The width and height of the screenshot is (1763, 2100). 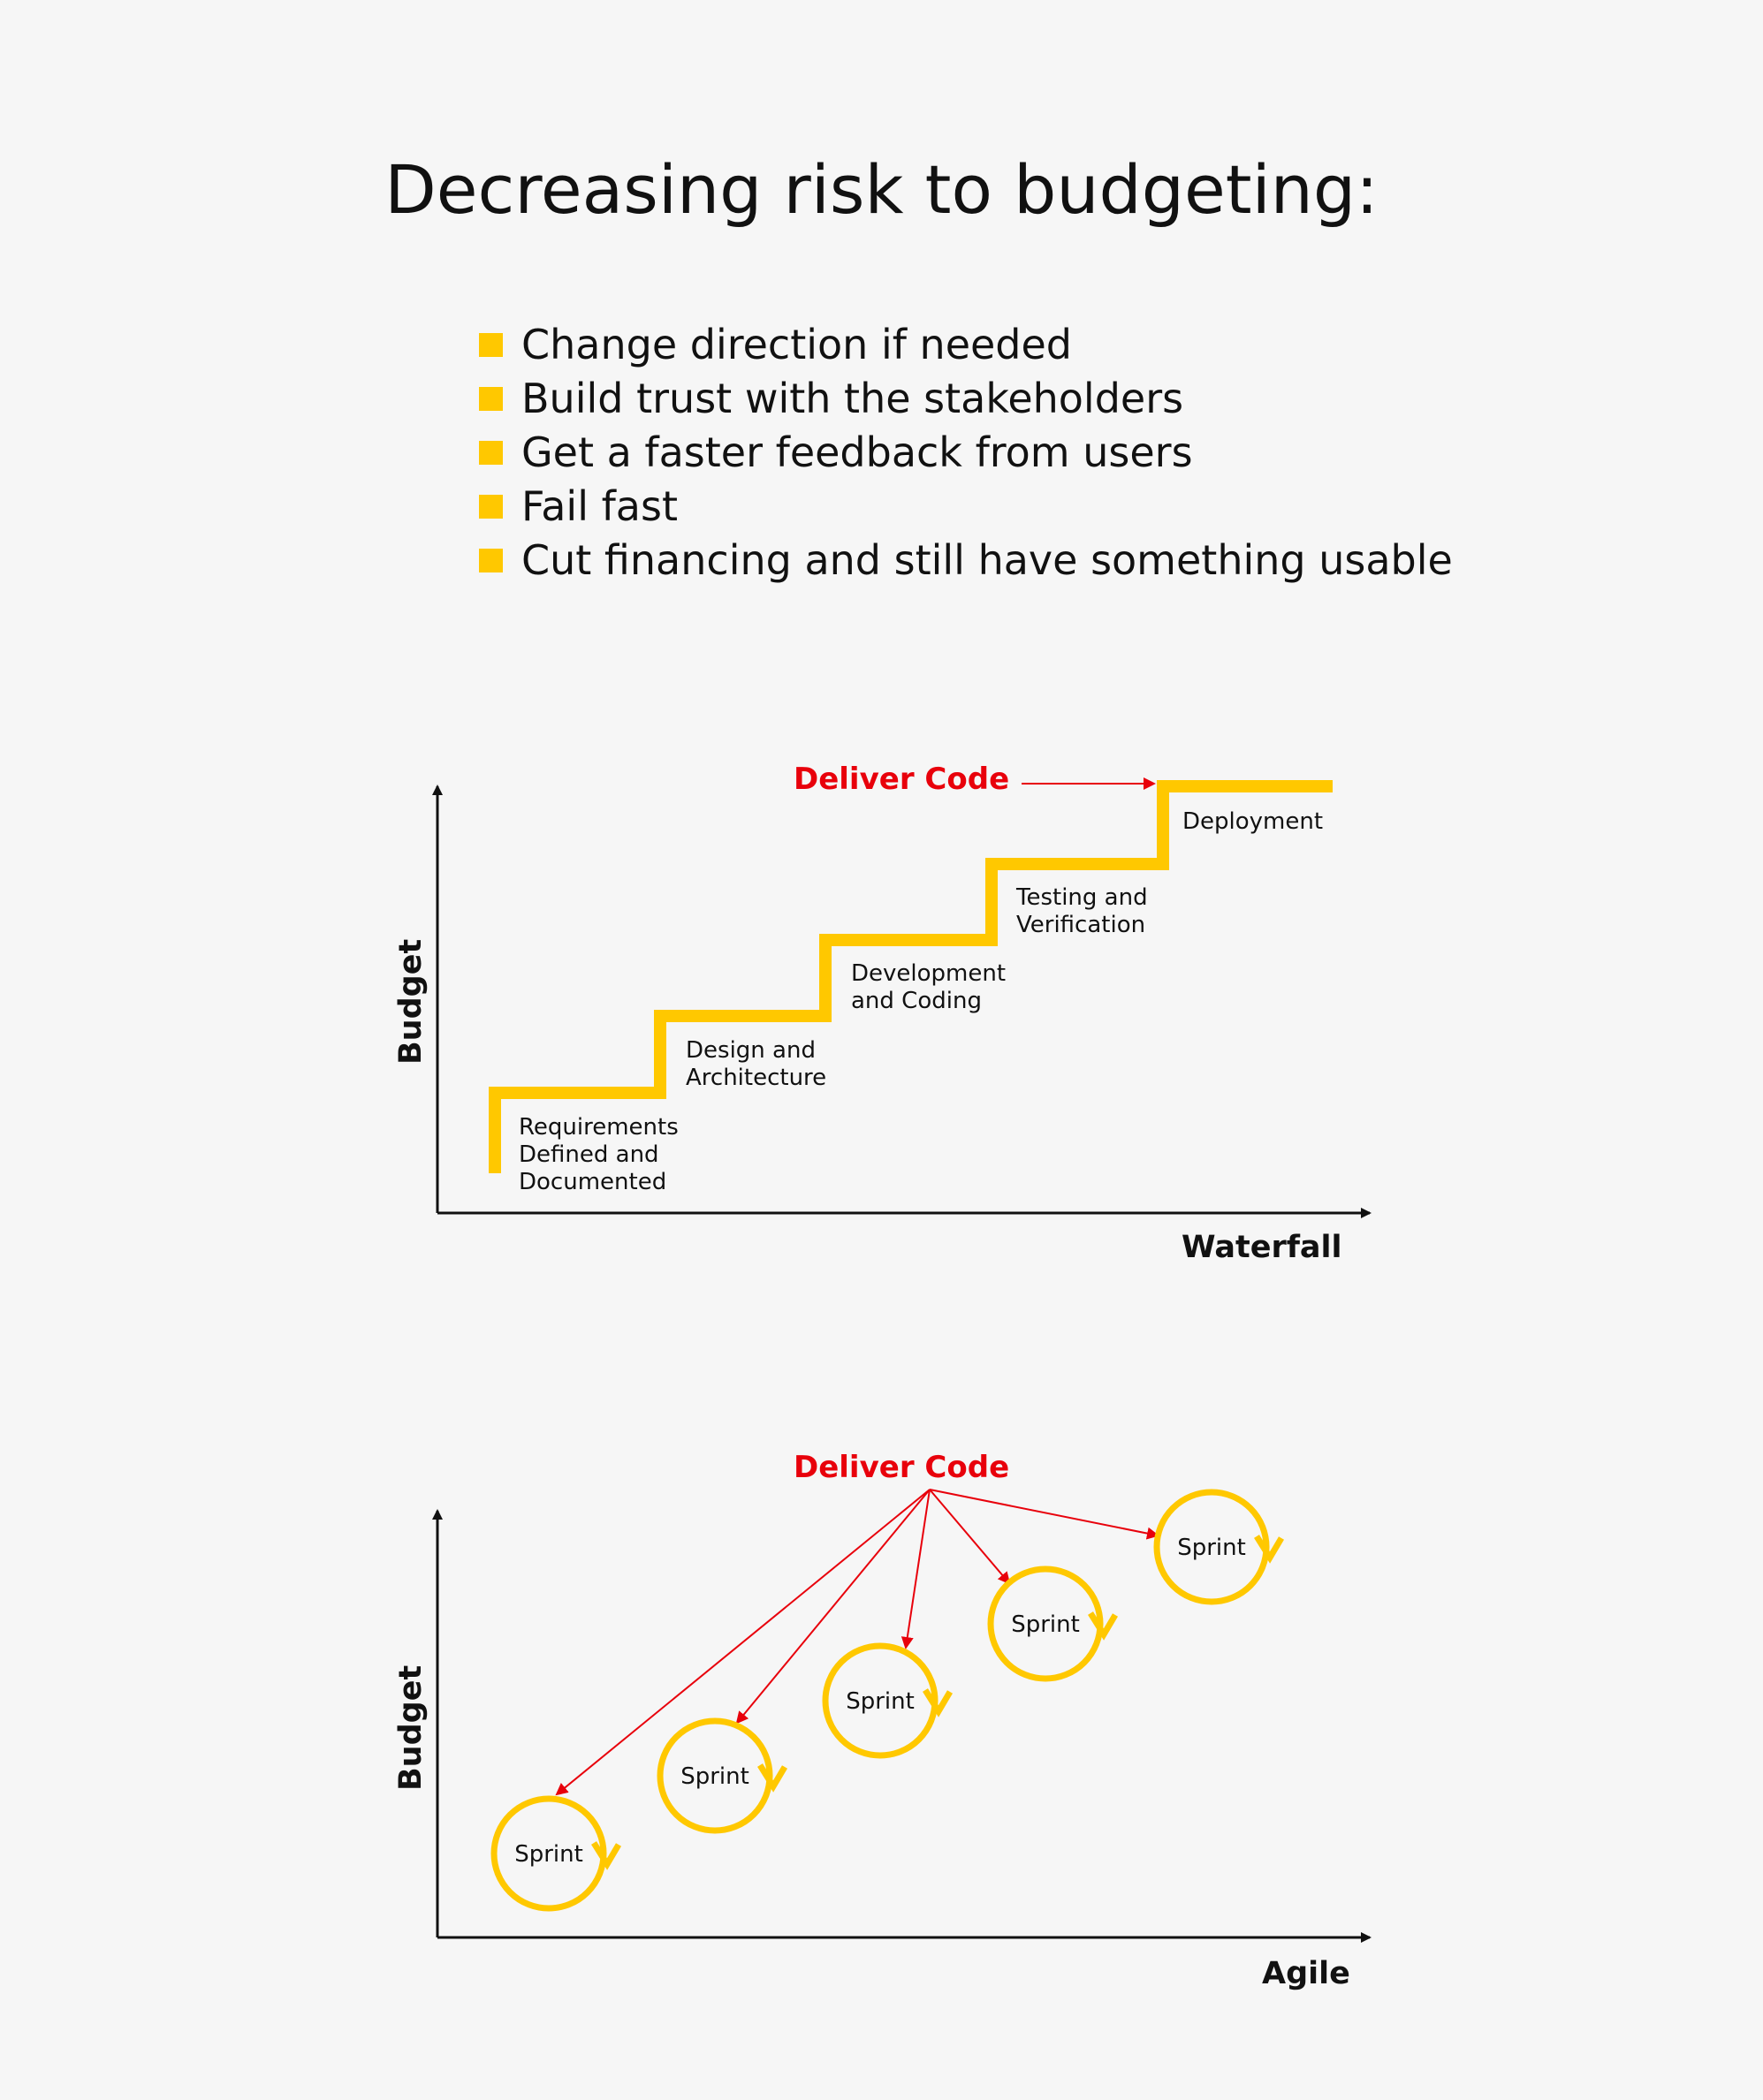 I want to click on sprint-3: Sprint, so click(x=888, y=1700).